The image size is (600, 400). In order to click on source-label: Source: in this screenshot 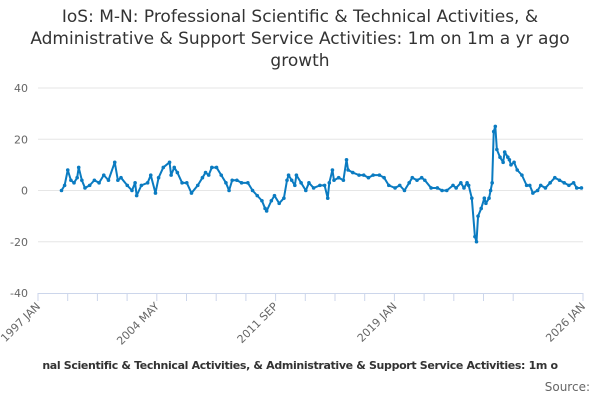, I will do `click(567, 387)`.